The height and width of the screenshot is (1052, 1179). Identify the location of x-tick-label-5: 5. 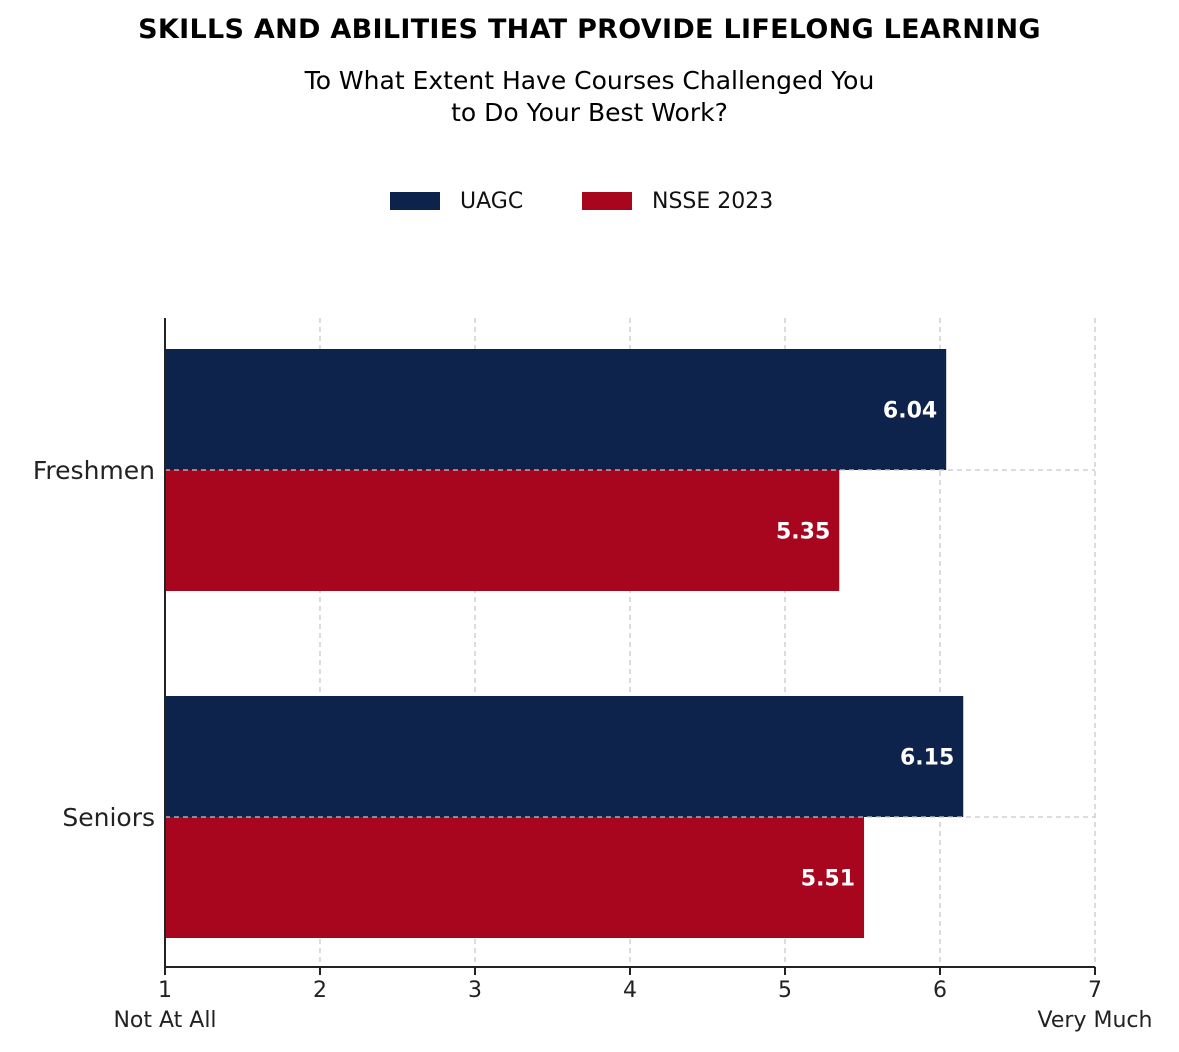
(785, 990).